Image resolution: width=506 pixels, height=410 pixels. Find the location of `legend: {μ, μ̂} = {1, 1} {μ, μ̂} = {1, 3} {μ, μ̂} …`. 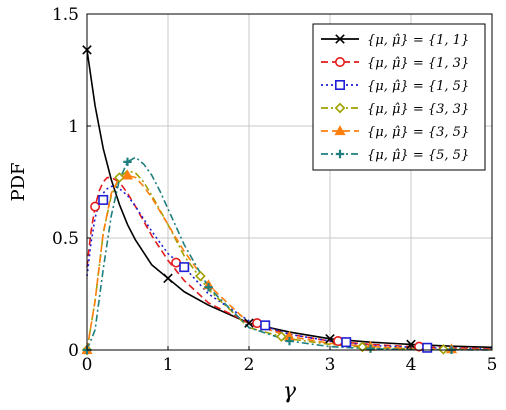

legend: {μ, μ̂} = {1, 1} {μ, μ̂} = {1, 3} {μ, μ̂} … is located at coordinates (399, 97).